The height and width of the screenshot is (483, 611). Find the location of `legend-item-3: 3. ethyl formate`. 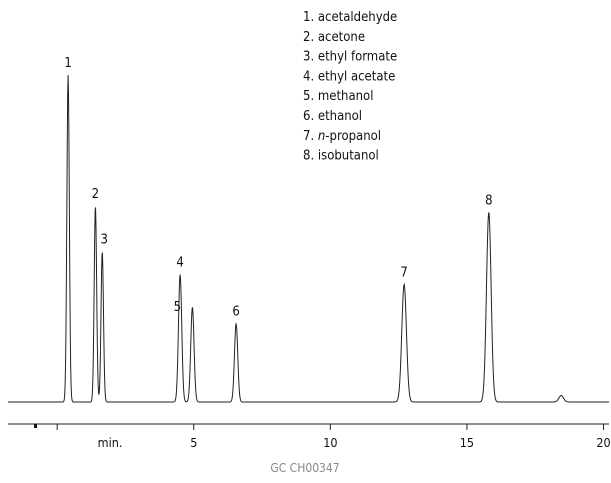

legend-item-3: 3. ethyl formate is located at coordinates (350, 57).